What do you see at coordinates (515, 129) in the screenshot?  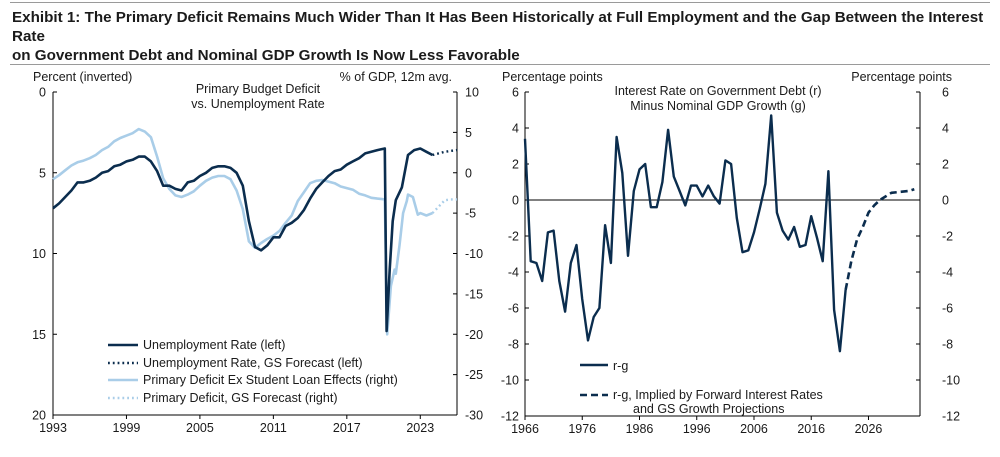 I see `right-chart-left-tick-label: 4` at bounding box center [515, 129].